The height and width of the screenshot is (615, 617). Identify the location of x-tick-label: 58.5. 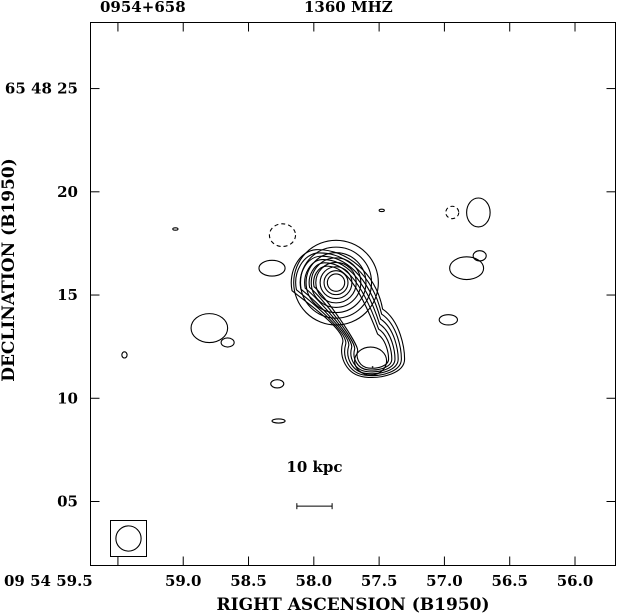
(248, 581).